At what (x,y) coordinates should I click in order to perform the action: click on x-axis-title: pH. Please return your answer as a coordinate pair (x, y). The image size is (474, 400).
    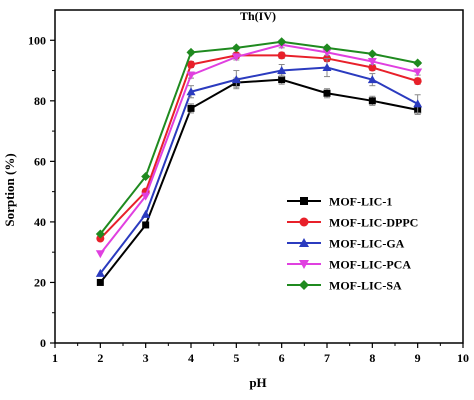
    Looking at the image, I should click on (257, 382).